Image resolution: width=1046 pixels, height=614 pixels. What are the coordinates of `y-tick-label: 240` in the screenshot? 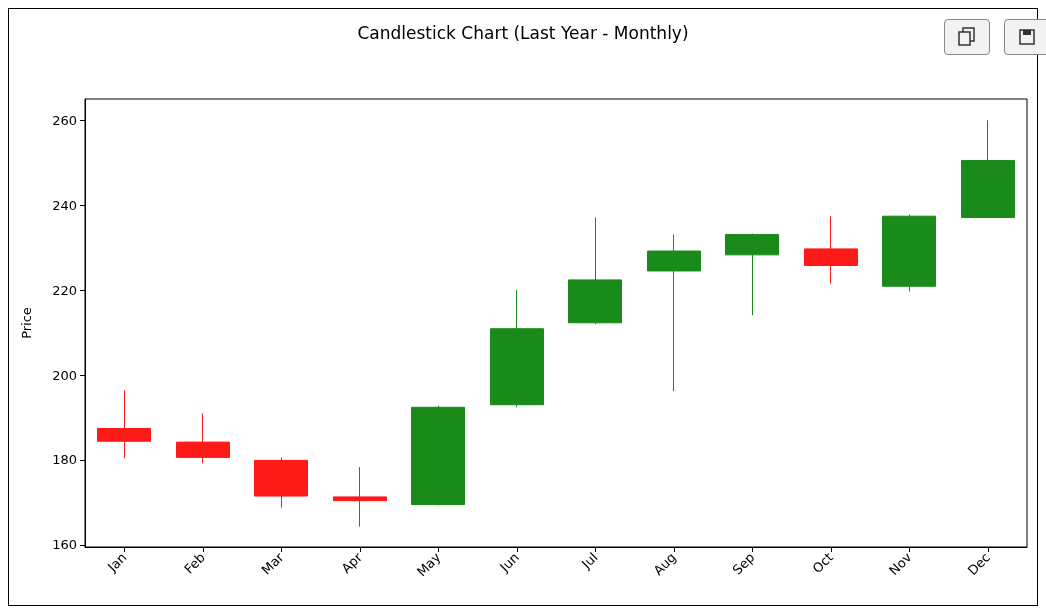 It's located at (64, 205).